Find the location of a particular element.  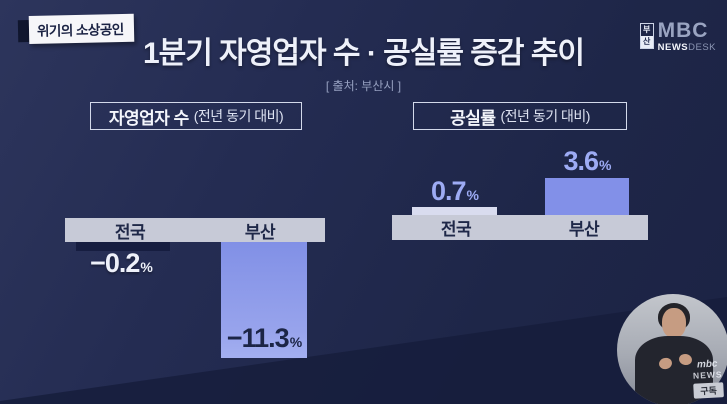

chart-title: 공실률 is located at coordinates (473, 118).